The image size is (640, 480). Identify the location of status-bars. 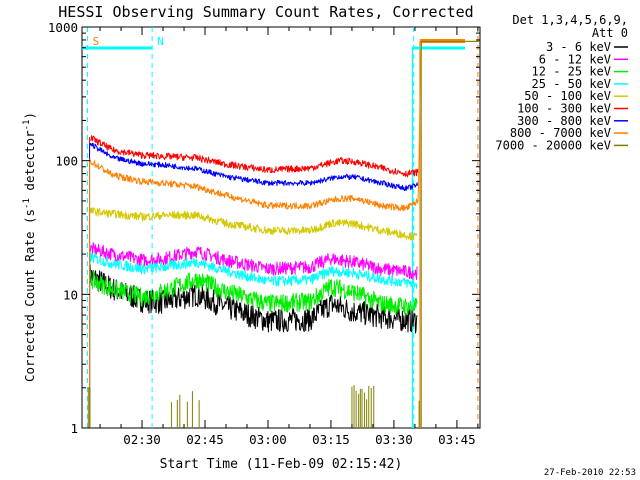
(273, 44).